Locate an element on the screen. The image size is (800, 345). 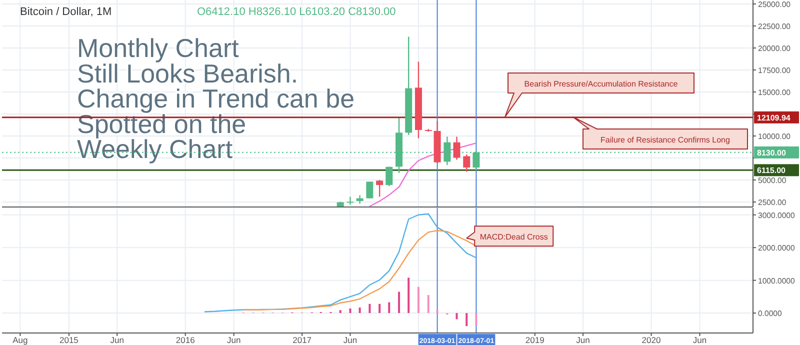
annotation: Failure of Resistance Confirms Long is located at coordinates (665, 140).